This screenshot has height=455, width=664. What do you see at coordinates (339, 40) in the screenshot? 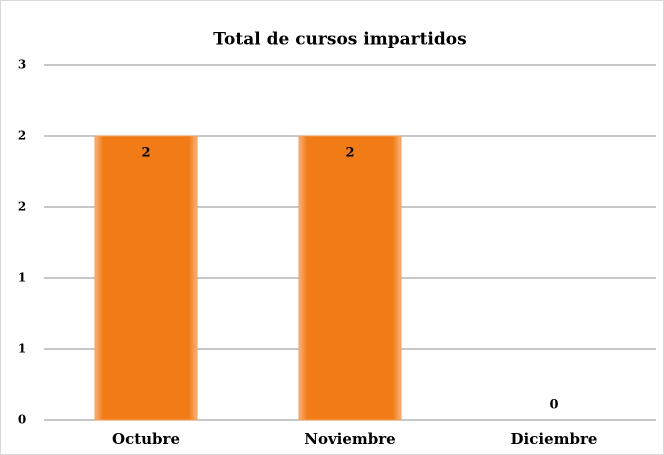
I see `chart-title: Total de cursos impartidos` at bounding box center [339, 40].